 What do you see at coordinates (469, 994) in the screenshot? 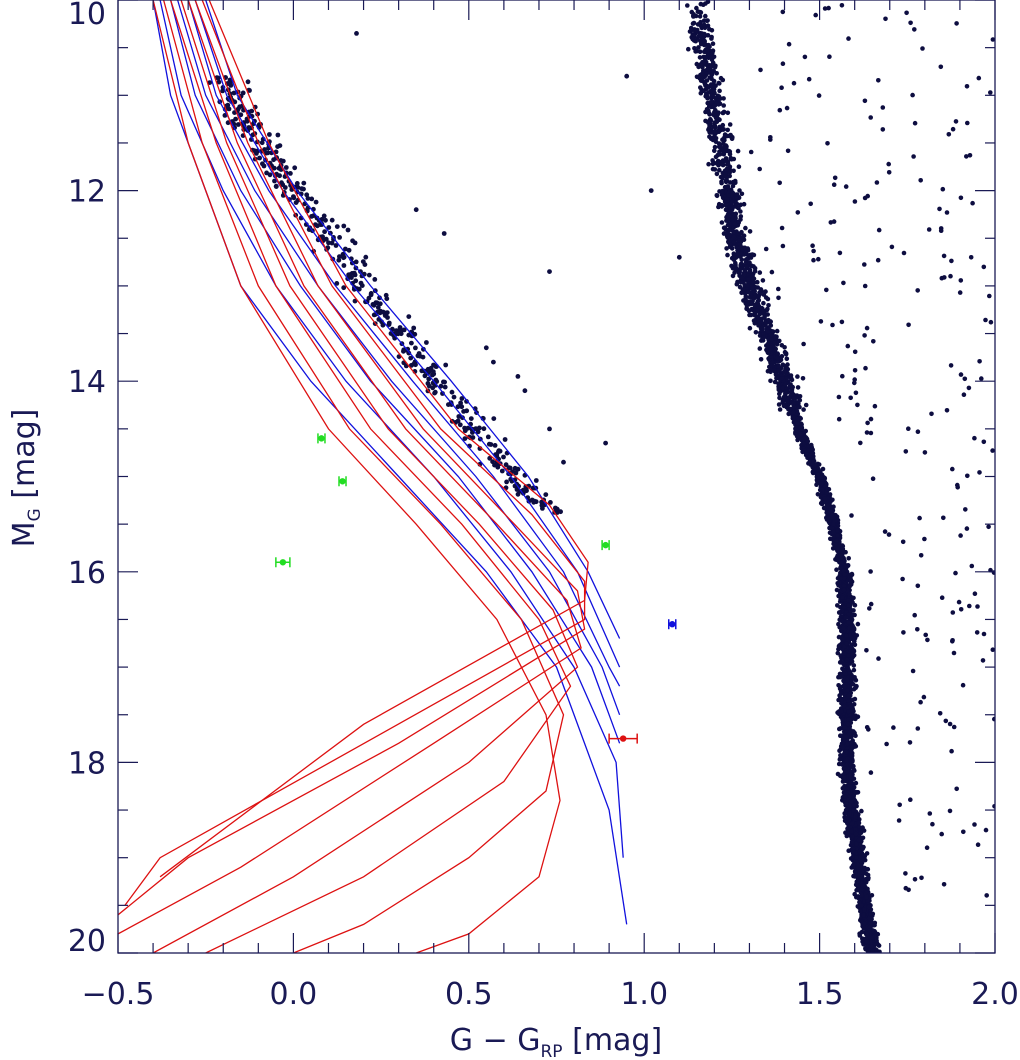
I see `x-tick-label: 0.5` at bounding box center [469, 994].